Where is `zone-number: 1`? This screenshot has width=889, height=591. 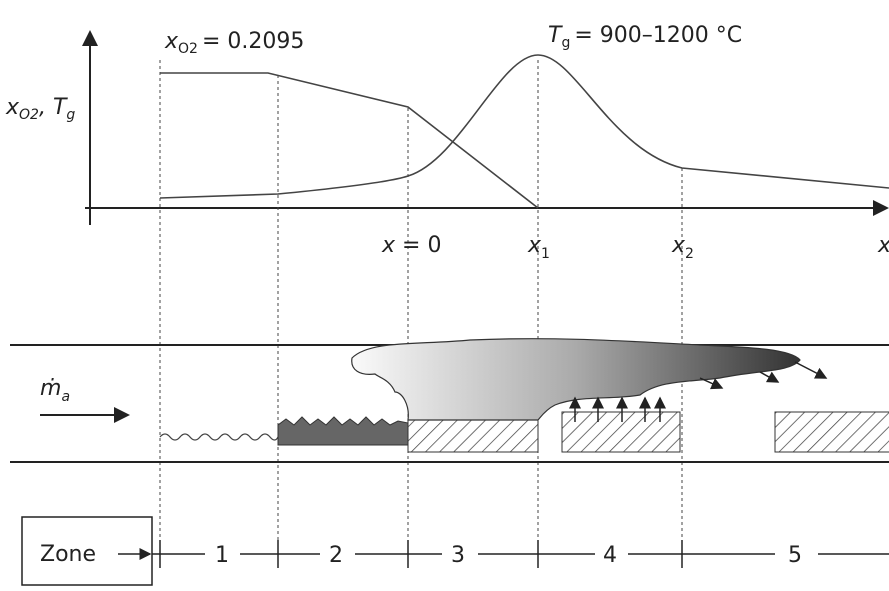
zone-number: 1 is located at coordinates (222, 555).